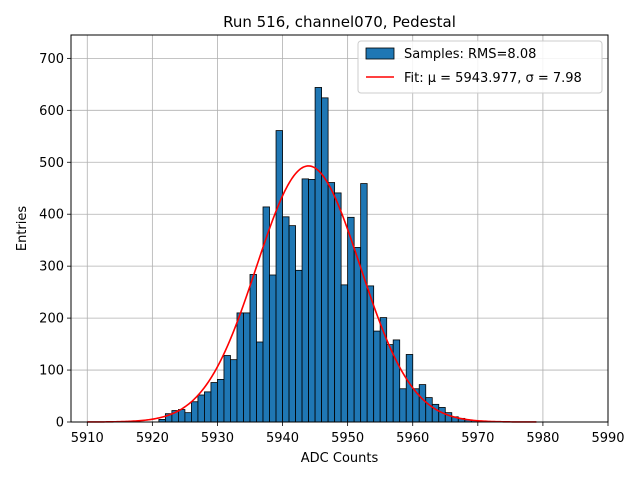 The image size is (640, 480). Describe the element at coordinates (493, 78) in the screenshot. I see `legend-fit-label: Fit: μ = 5943.977, σ = 7.98` at that location.